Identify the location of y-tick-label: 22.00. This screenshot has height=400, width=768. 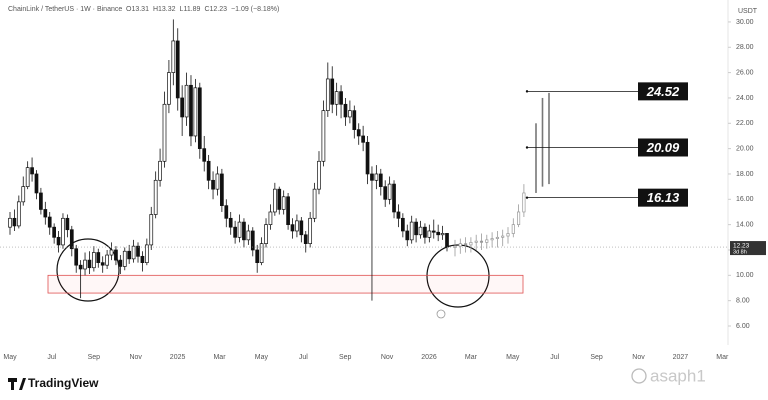
(745, 123).